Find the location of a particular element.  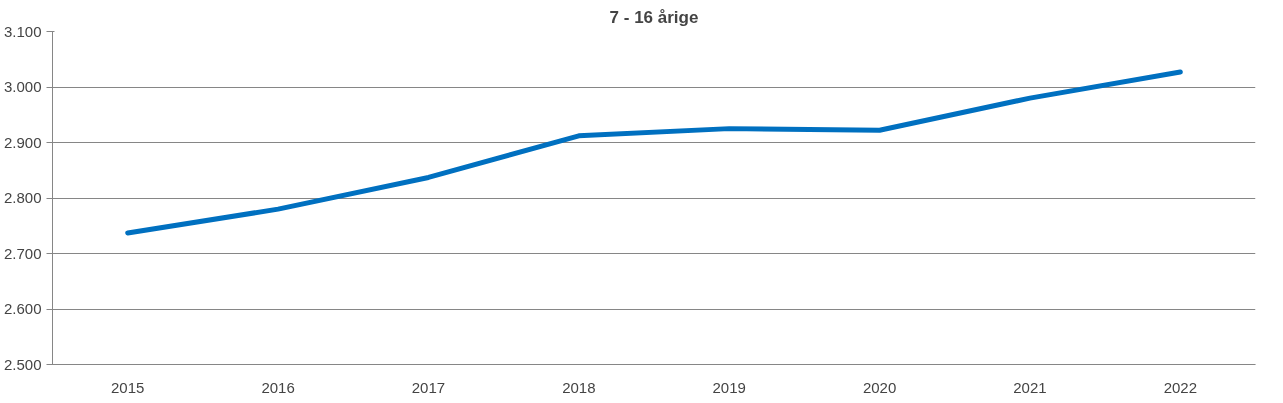

x-tick-label: 2022 is located at coordinates (1180, 387).